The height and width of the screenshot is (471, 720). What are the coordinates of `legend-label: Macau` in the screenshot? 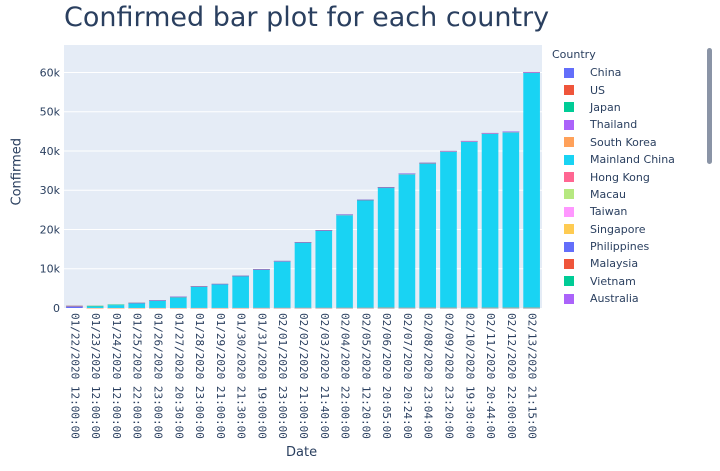 It's located at (608, 194).